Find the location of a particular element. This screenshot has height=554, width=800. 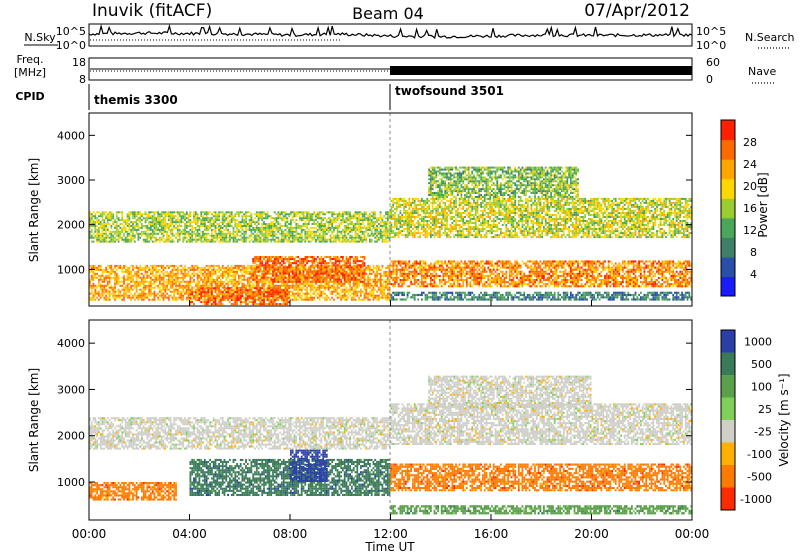

nsearch-tick-bottom: 10^0 is located at coordinates (711, 45).